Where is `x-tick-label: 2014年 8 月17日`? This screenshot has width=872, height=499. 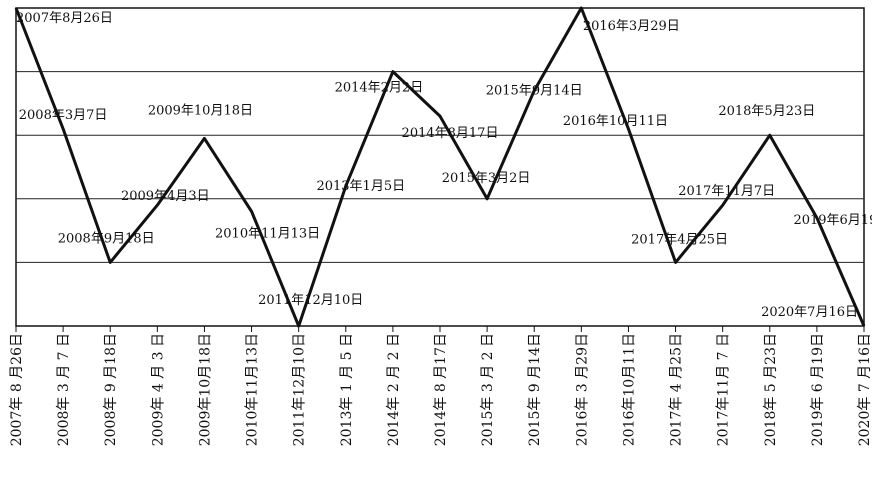 x-tick-label: 2014年 8 月17日 is located at coordinates (441, 389).